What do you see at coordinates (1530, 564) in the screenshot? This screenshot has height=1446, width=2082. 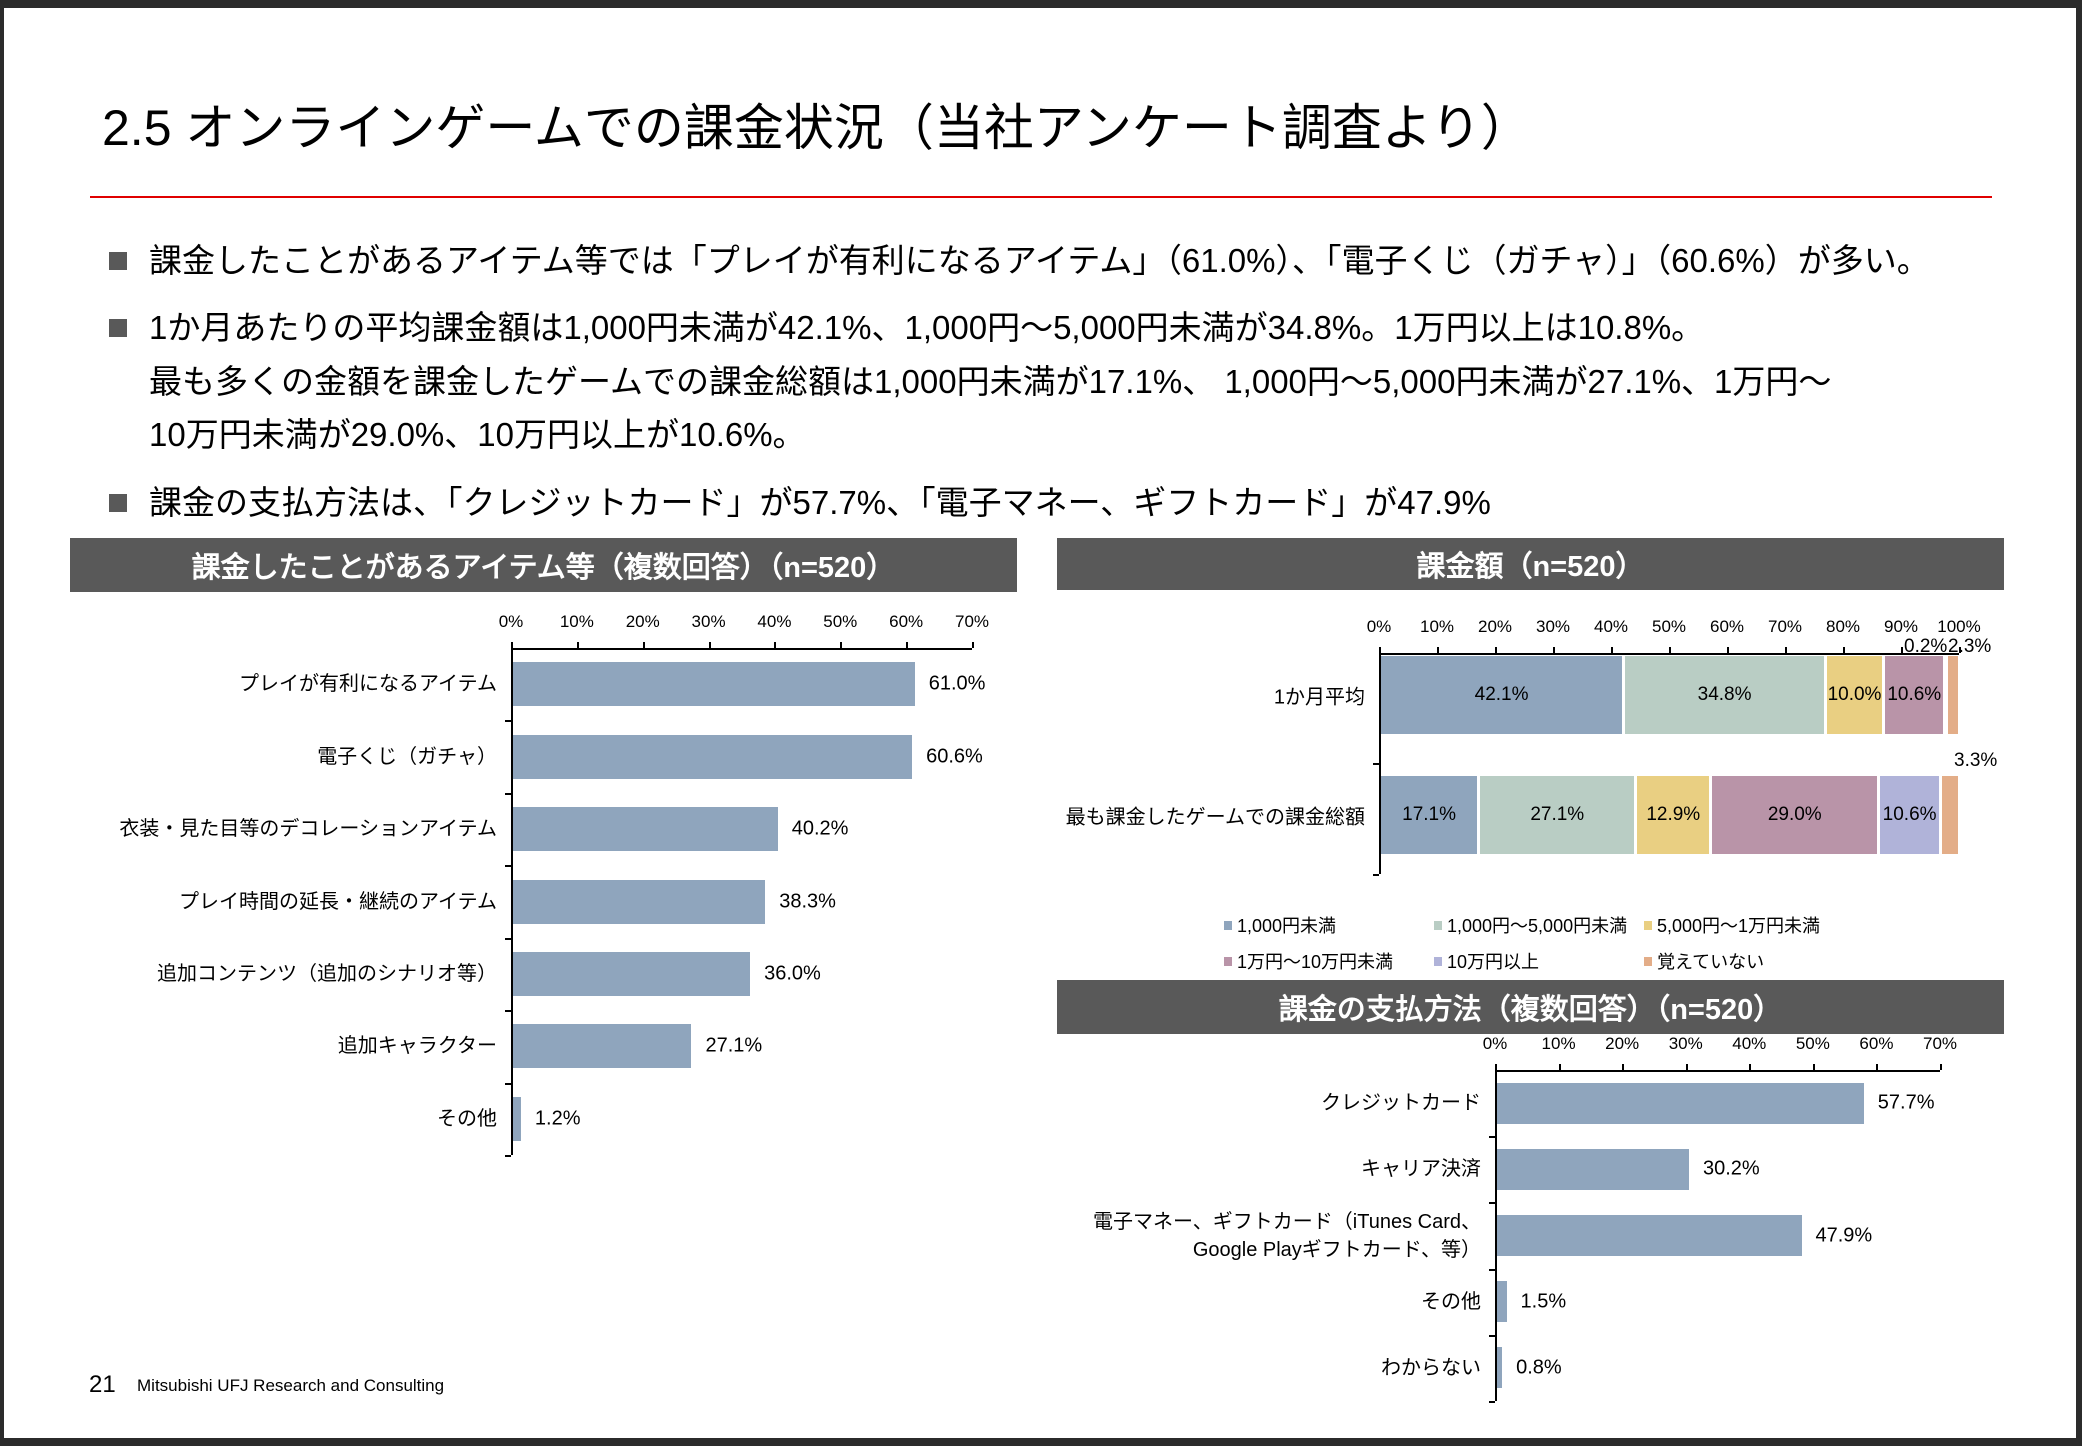 I see `chart-amount-header: 課金額（n=520）` at bounding box center [1530, 564].